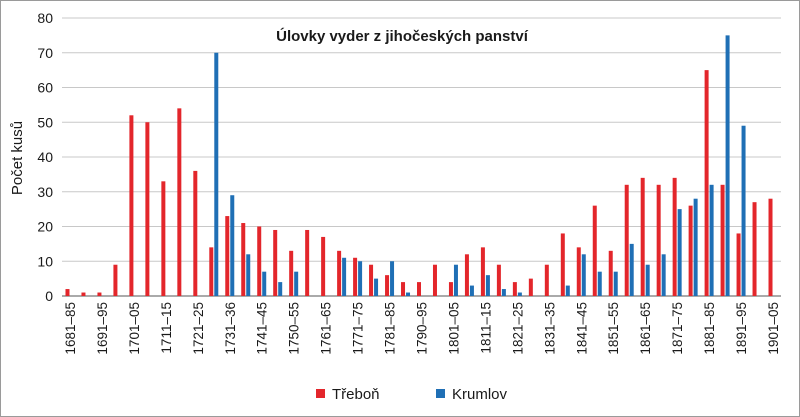 The height and width of the screenshot is (417, 800). I want to click on x-tick-label: 1681–85, so click(70, 328).